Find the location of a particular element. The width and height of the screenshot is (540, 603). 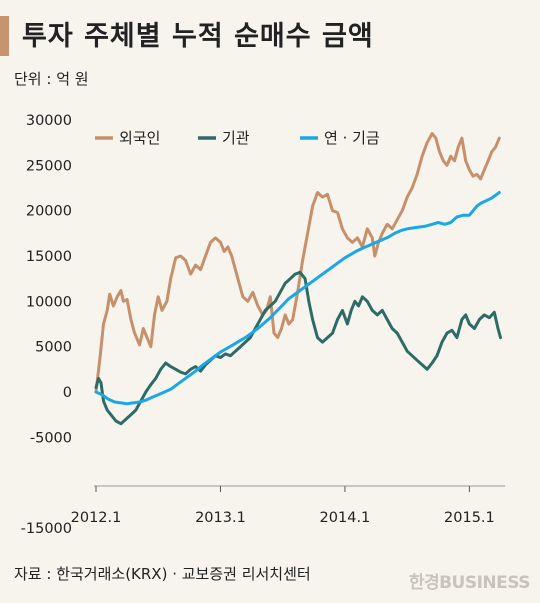

title-bar: 투자 주체별 누적 순매수 금액 is located at coordinates (270, 34).